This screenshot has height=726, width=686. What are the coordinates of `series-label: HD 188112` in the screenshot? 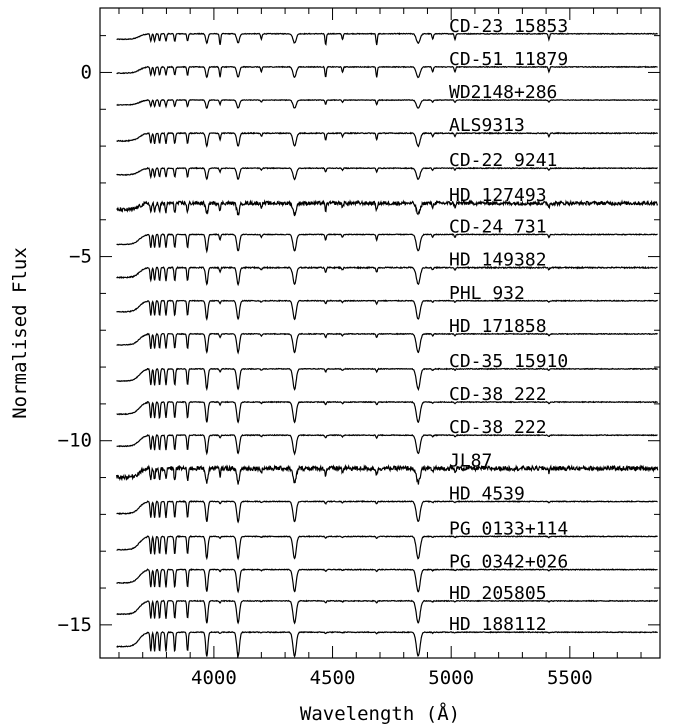 It's located at (498, 624).